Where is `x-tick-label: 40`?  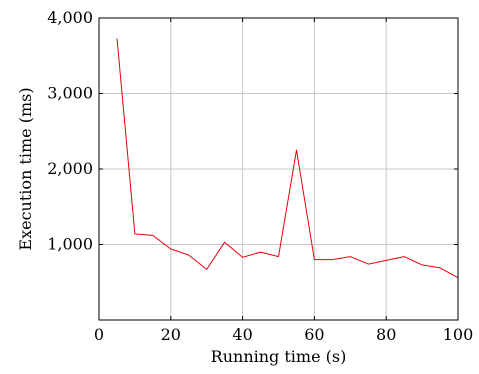 x-tick-label: 40 is located at coordinates (242, 334).